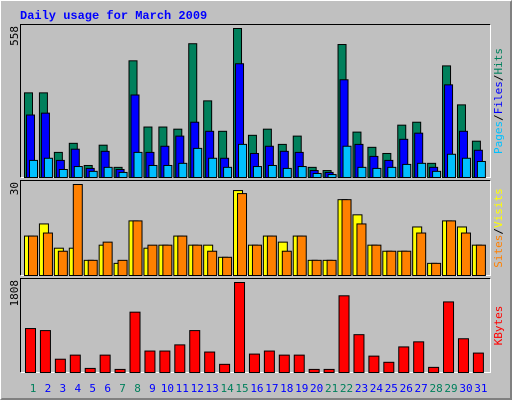 This screenshot has height=400, width=512. I want to click on x-tick-label: 18, so click(286, 388).